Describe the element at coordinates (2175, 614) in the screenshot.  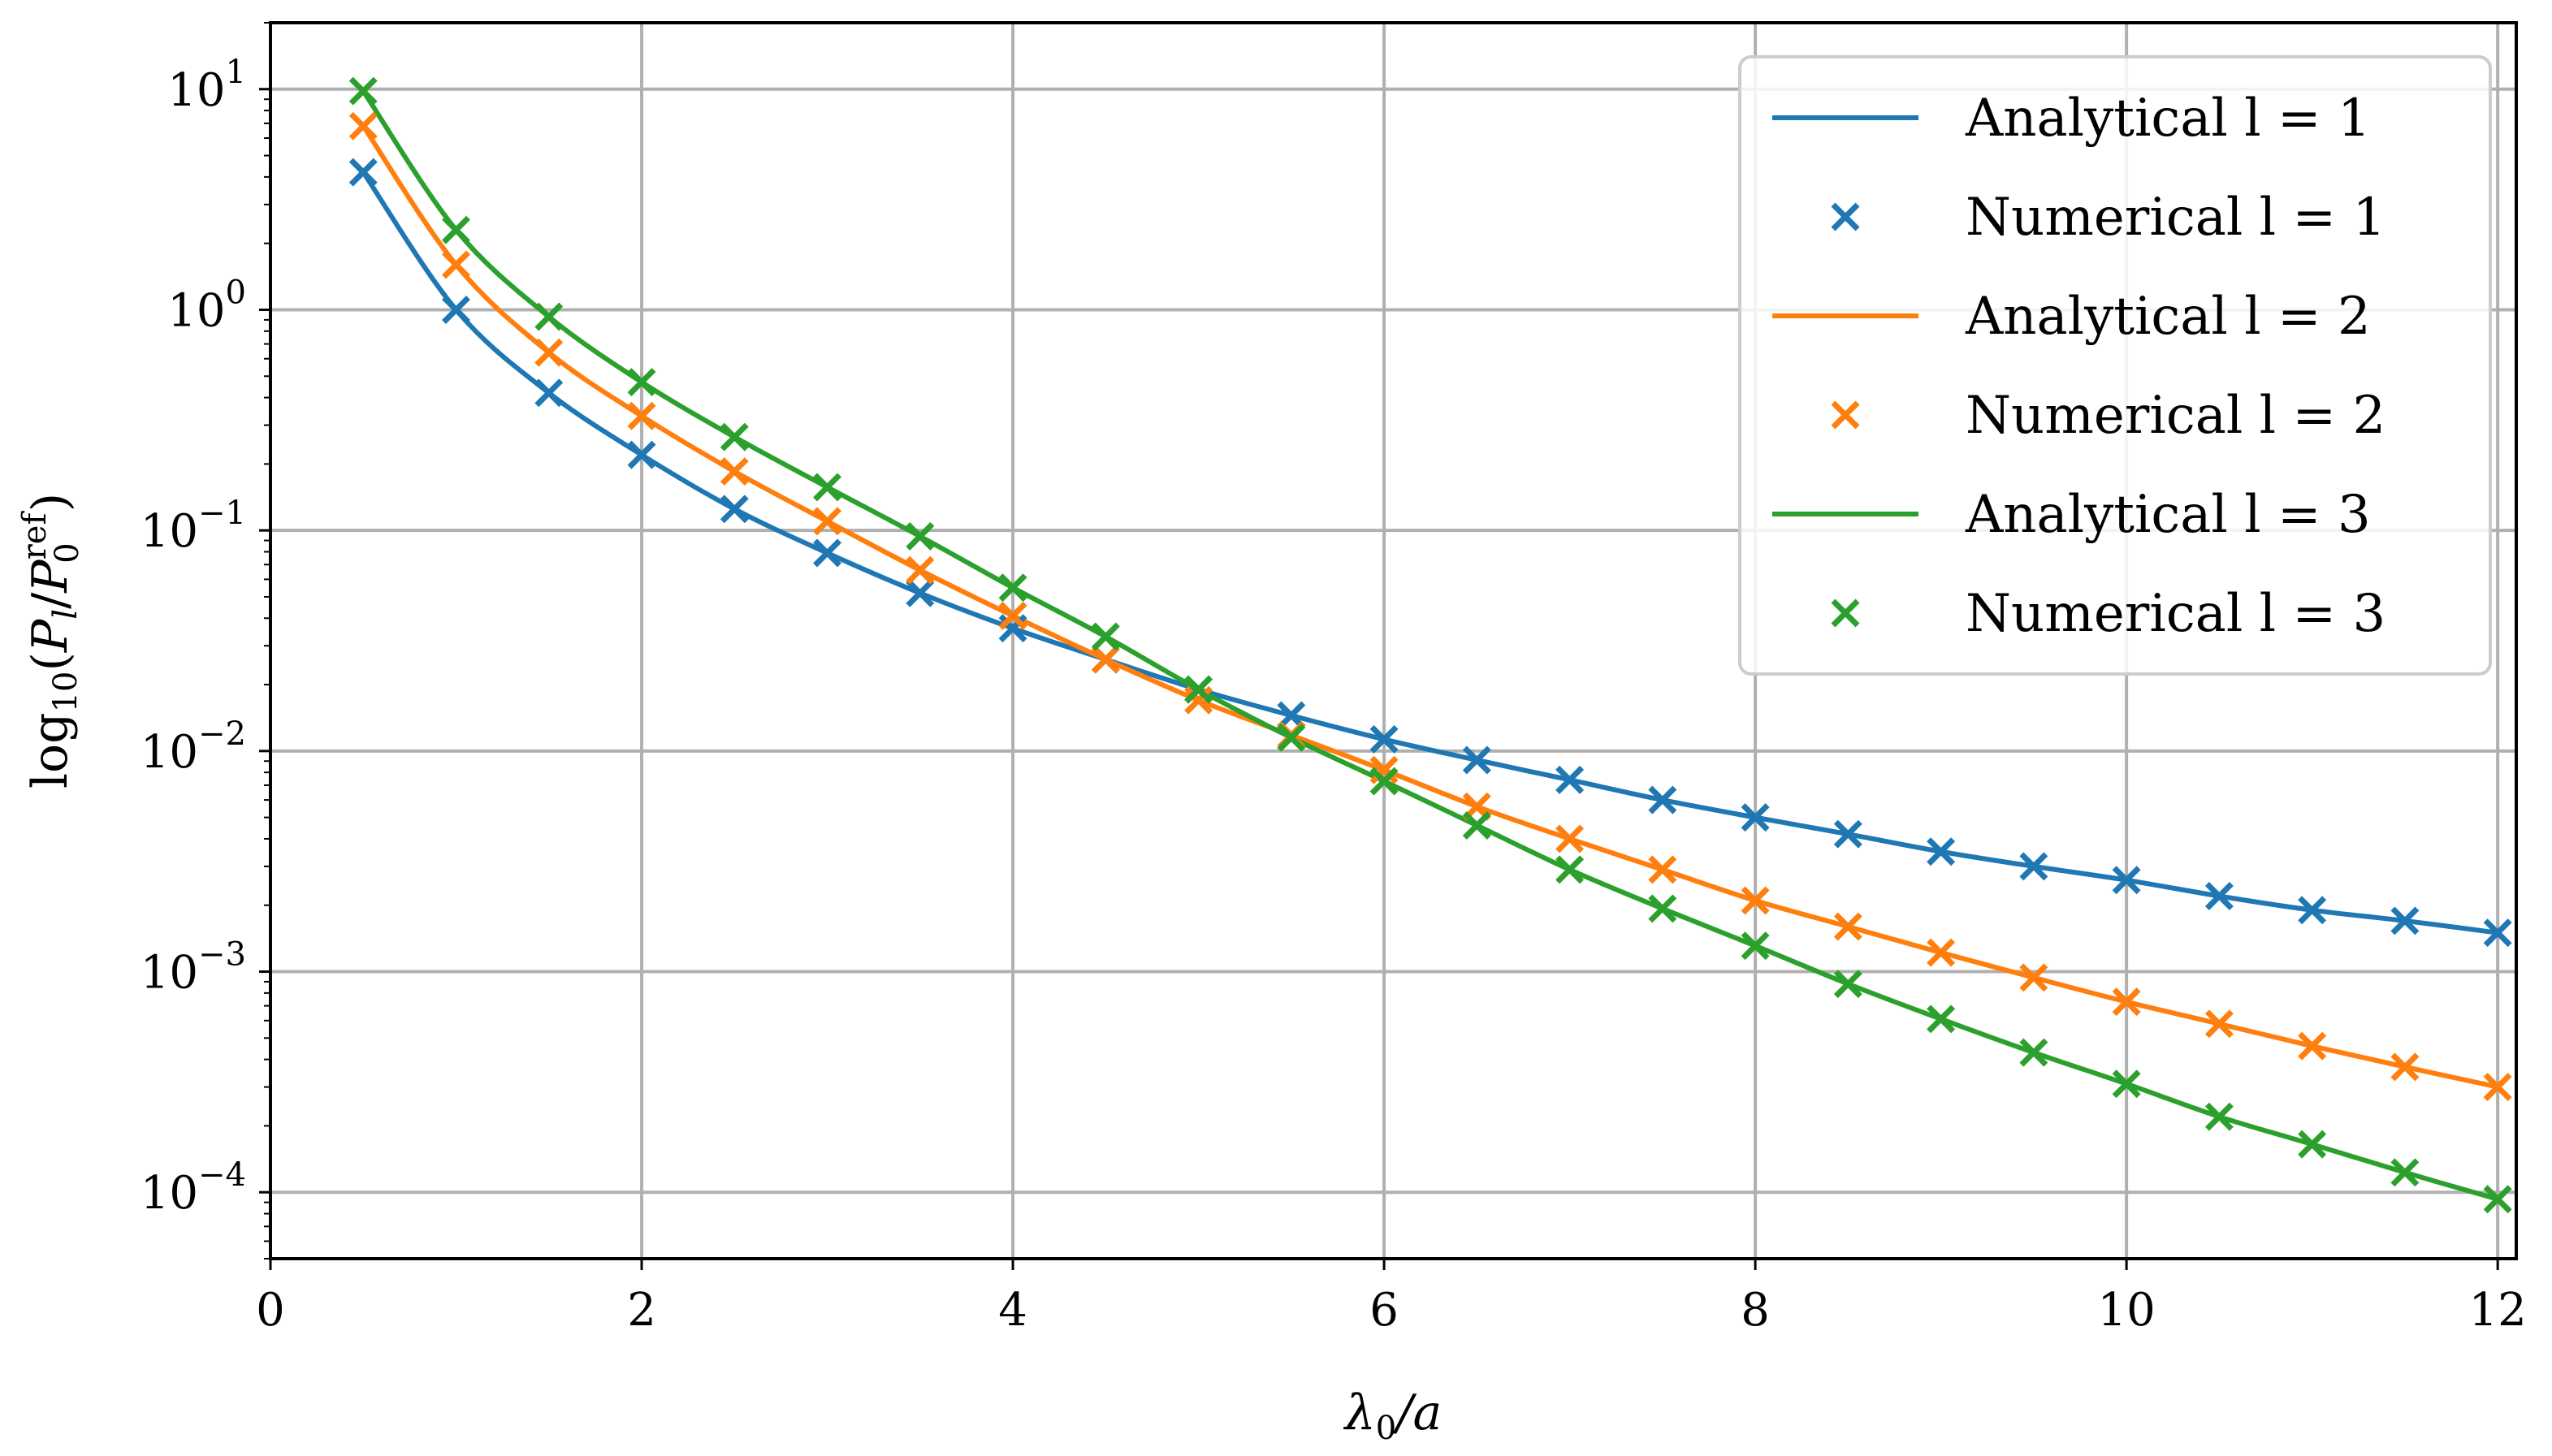
I see `legend-label: Numerical l = 3` at that location.